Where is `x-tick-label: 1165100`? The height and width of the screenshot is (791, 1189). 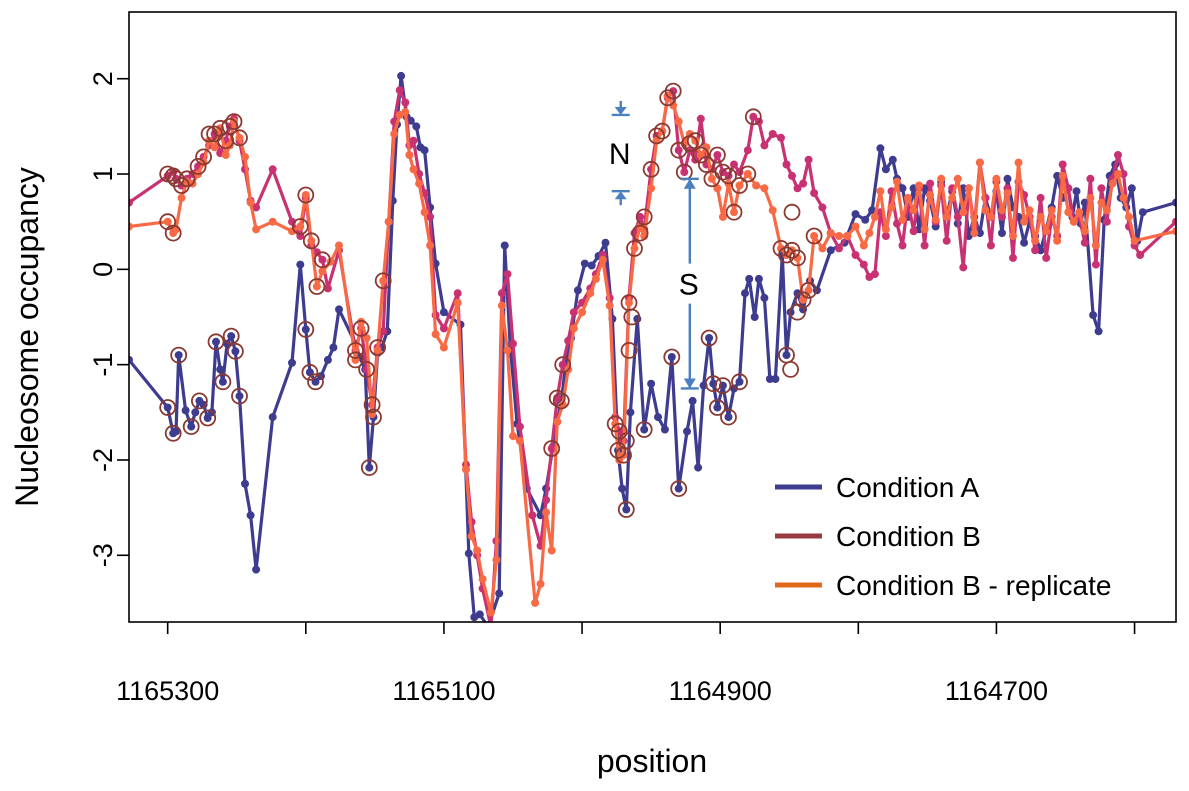 x-tick-label: 1165100 is located at coordinates (443, 691).